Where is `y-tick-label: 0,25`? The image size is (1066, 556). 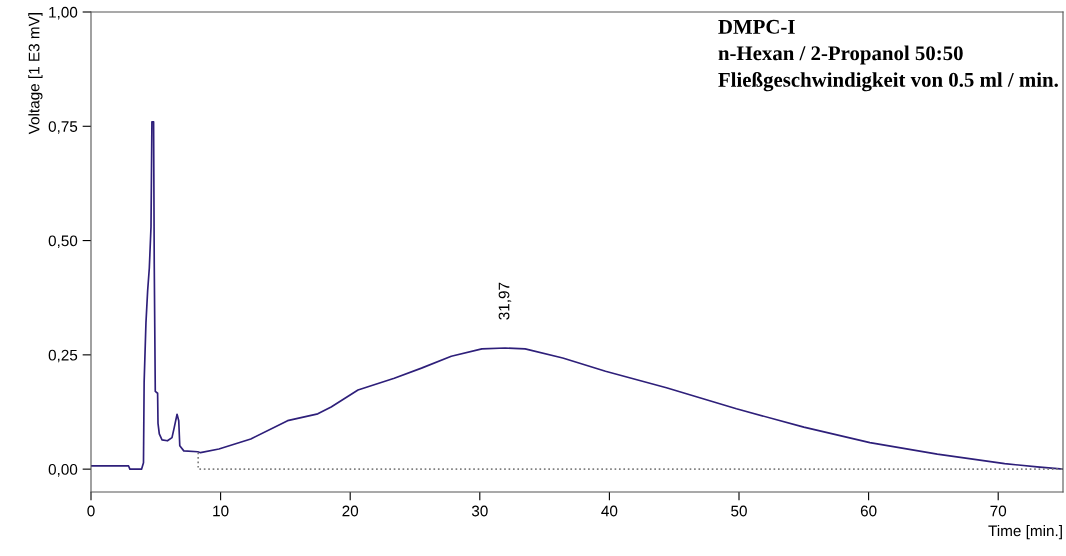 y-tick-label: 0,25 is located at coordinates (63, 356).